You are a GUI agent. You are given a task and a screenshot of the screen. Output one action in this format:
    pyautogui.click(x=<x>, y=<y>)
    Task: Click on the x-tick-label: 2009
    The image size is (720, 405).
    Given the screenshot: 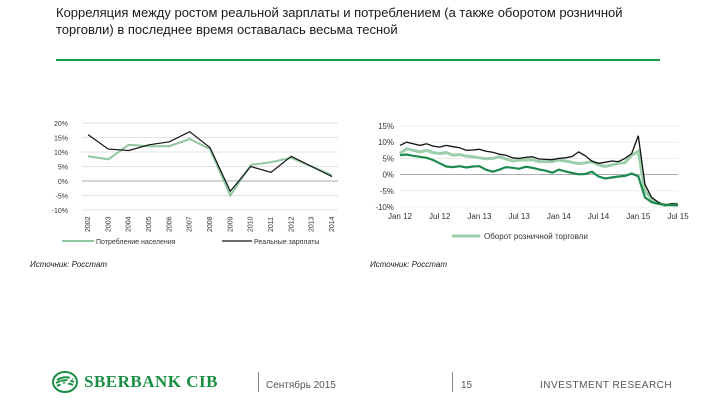 What is the action you would take?
    pyautogui.click(x=230, y=224)
    